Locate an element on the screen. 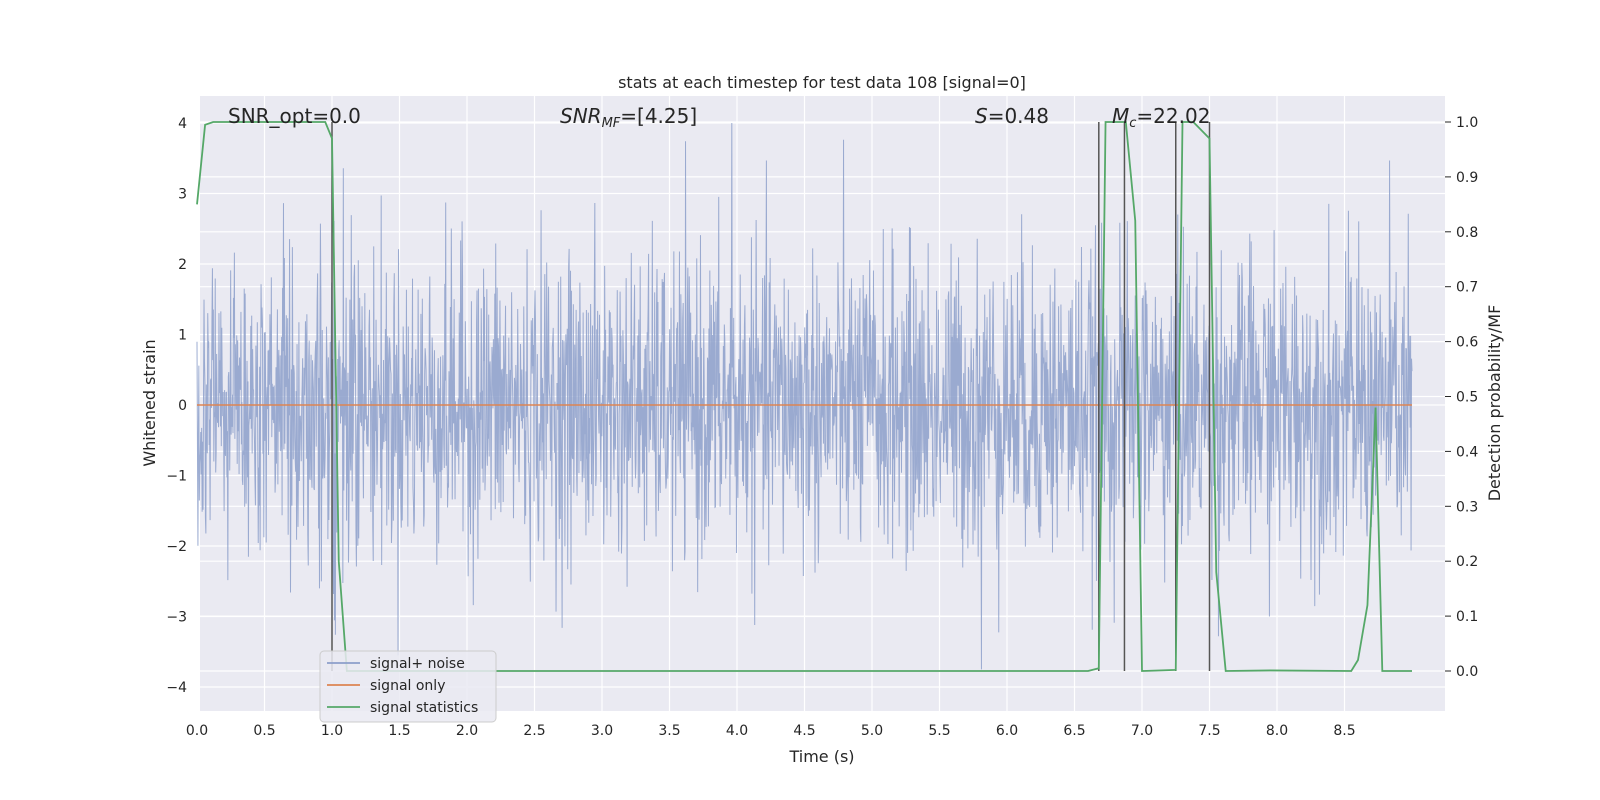  annotation-s-value: S=0.48 is located at coordinates (1012, 116).